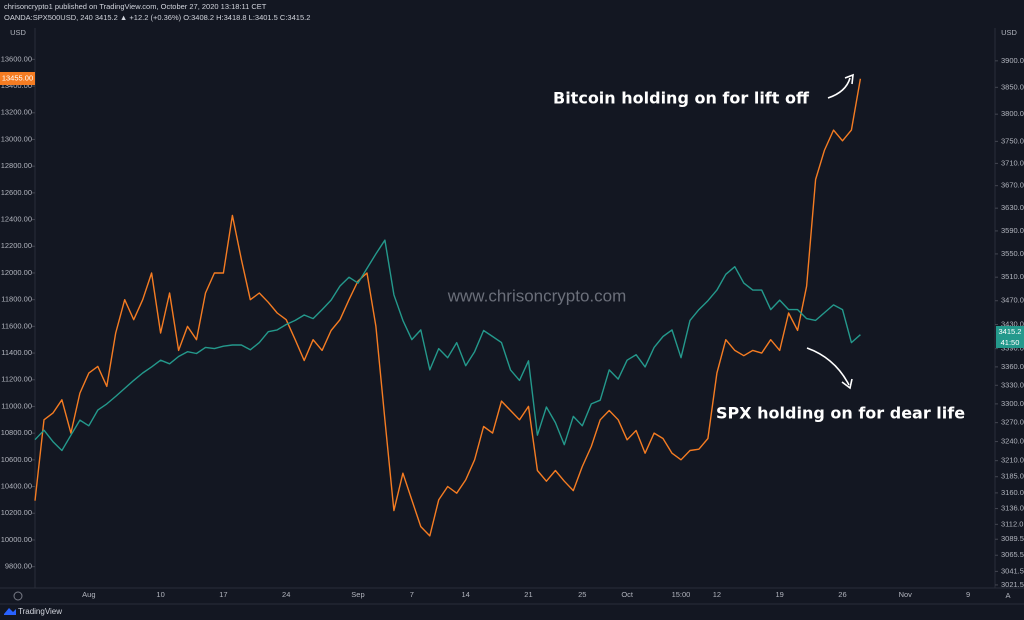 The width and height of the screenshot is (1024, 620). I want to click on y-tick-label: 13000.00, so click(16, 138).